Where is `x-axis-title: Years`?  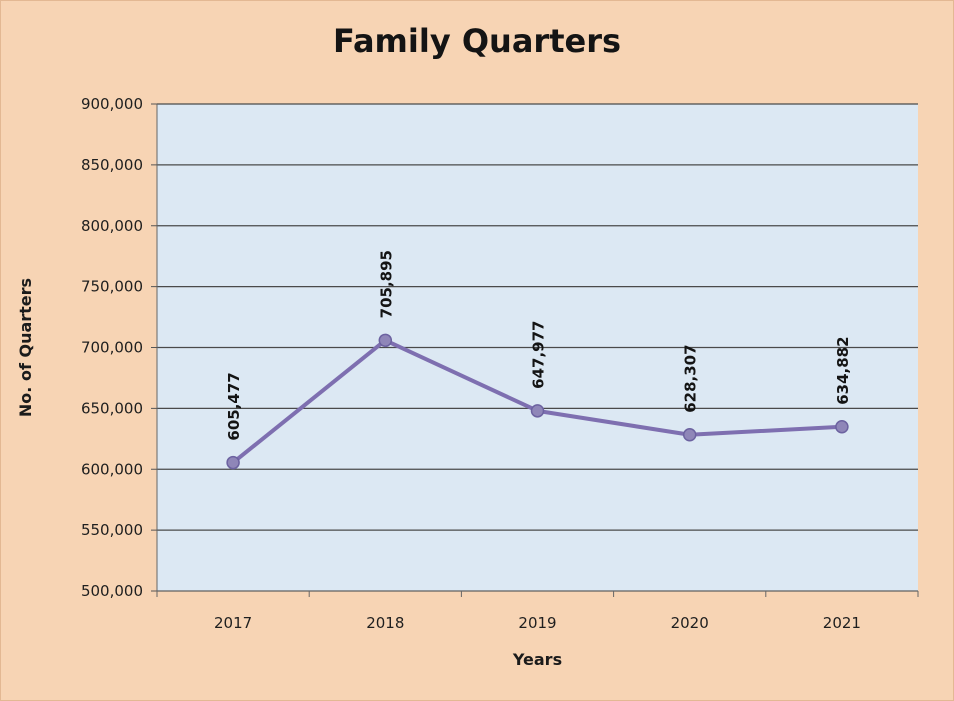
x-axis-title: Years is located at coordinates (537, 659).